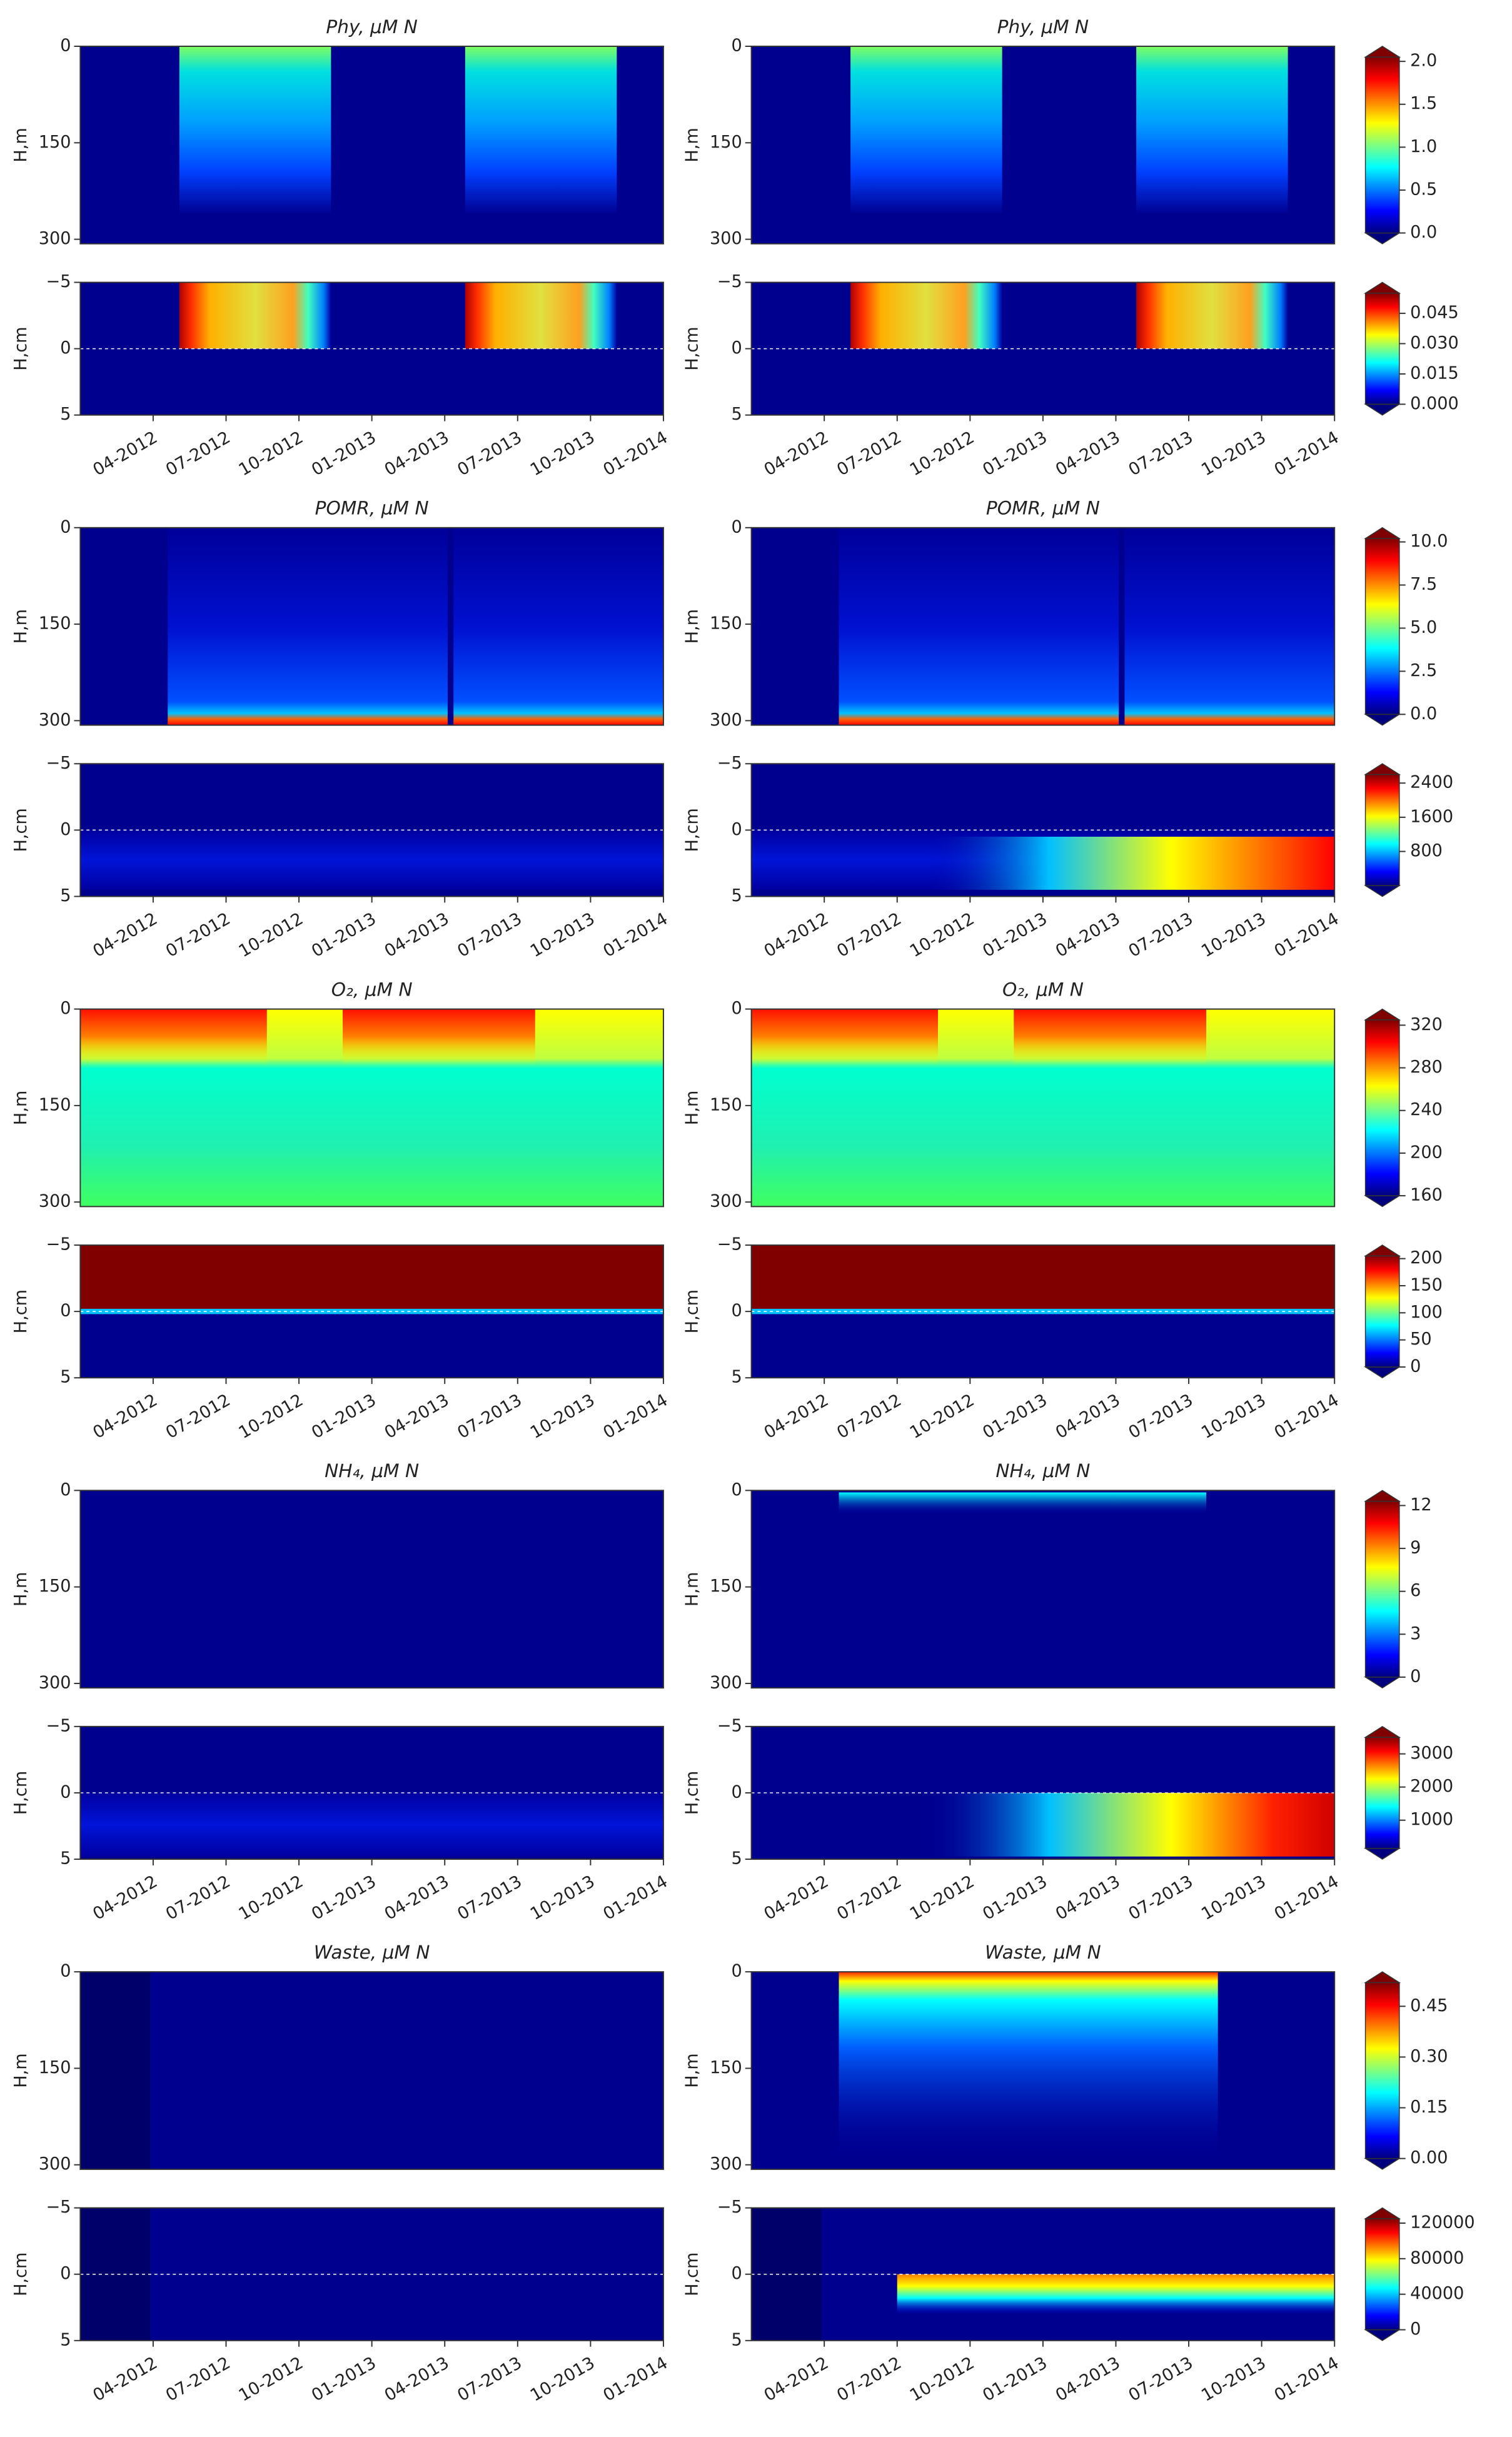 Image resolution: width=1512 pixels, height=2437 pixels. I want to click on colorbar-tick-label: 0.000, so click(1434, 404).